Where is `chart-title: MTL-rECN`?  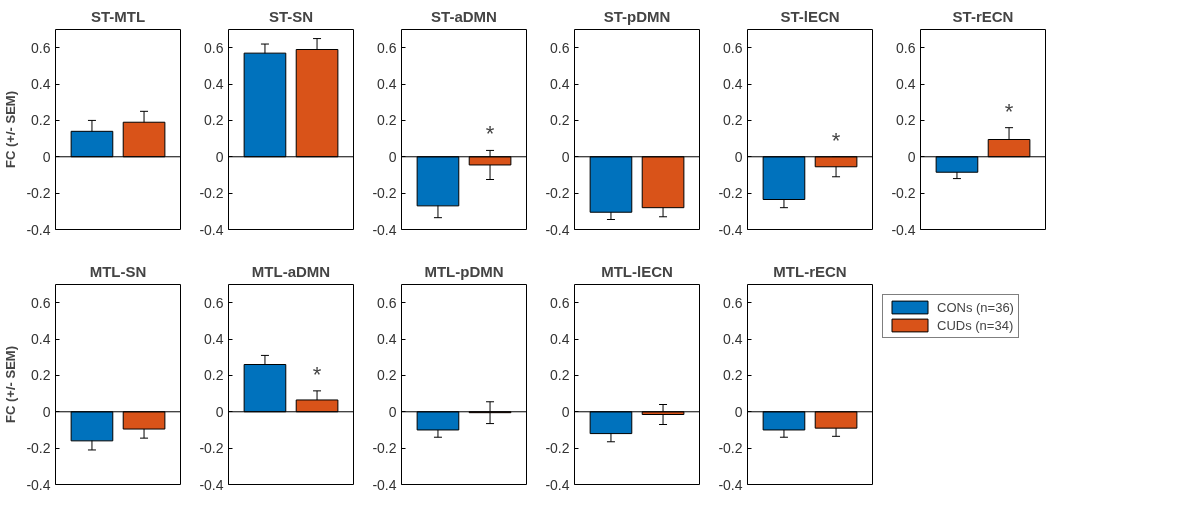
chart-title: MTL-rECN is located at coordinates (810, 271).